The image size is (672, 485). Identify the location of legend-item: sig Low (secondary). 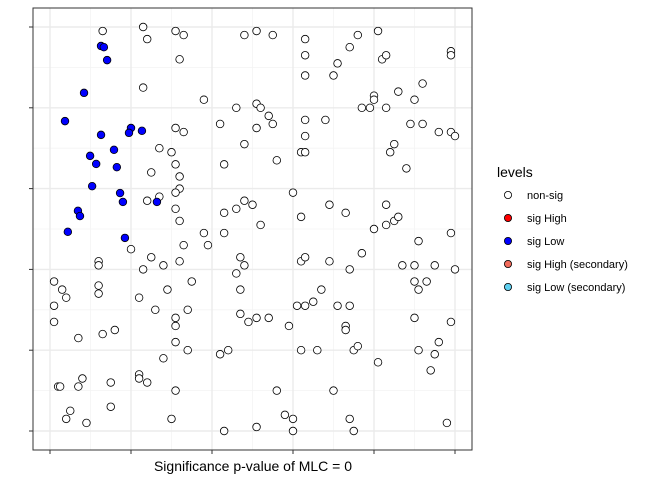
(564, 288).